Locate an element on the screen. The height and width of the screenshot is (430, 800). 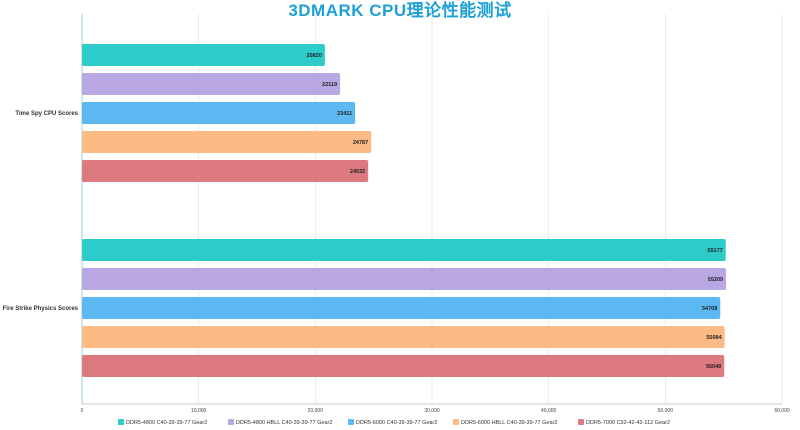
x-tick-label: 50,000 is located at coordinates (666, 411).